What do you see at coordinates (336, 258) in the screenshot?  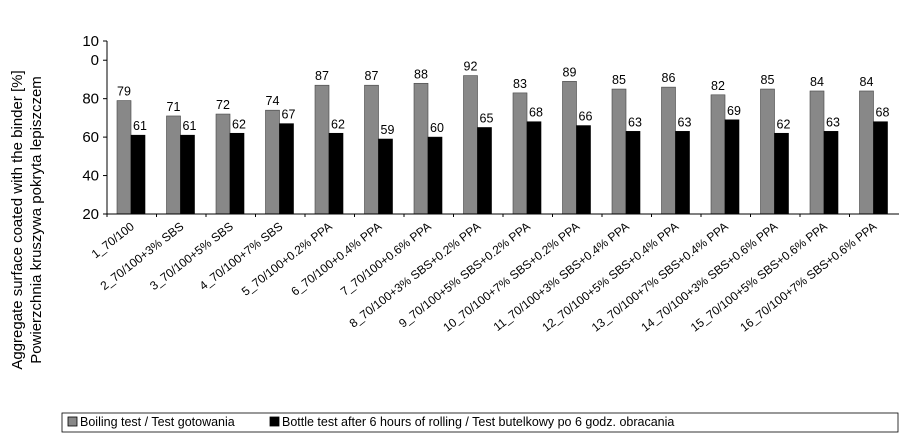 I see `x-tick-label: 6_70/100+0.4% PPA` at bounding box center [336, 258].